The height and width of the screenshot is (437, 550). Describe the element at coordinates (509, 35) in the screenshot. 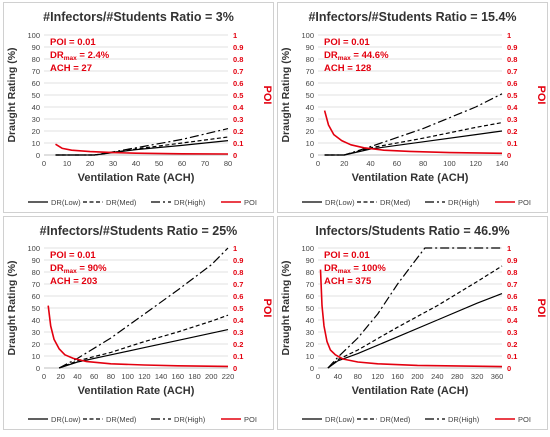

I see `y2-tick-label: 1` at that location.